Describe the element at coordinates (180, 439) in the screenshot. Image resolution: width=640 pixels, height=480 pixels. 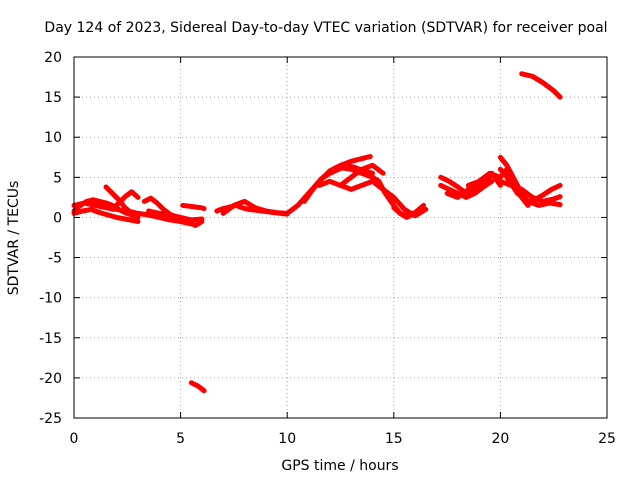
I see `x-tick-label: 5` at that location.